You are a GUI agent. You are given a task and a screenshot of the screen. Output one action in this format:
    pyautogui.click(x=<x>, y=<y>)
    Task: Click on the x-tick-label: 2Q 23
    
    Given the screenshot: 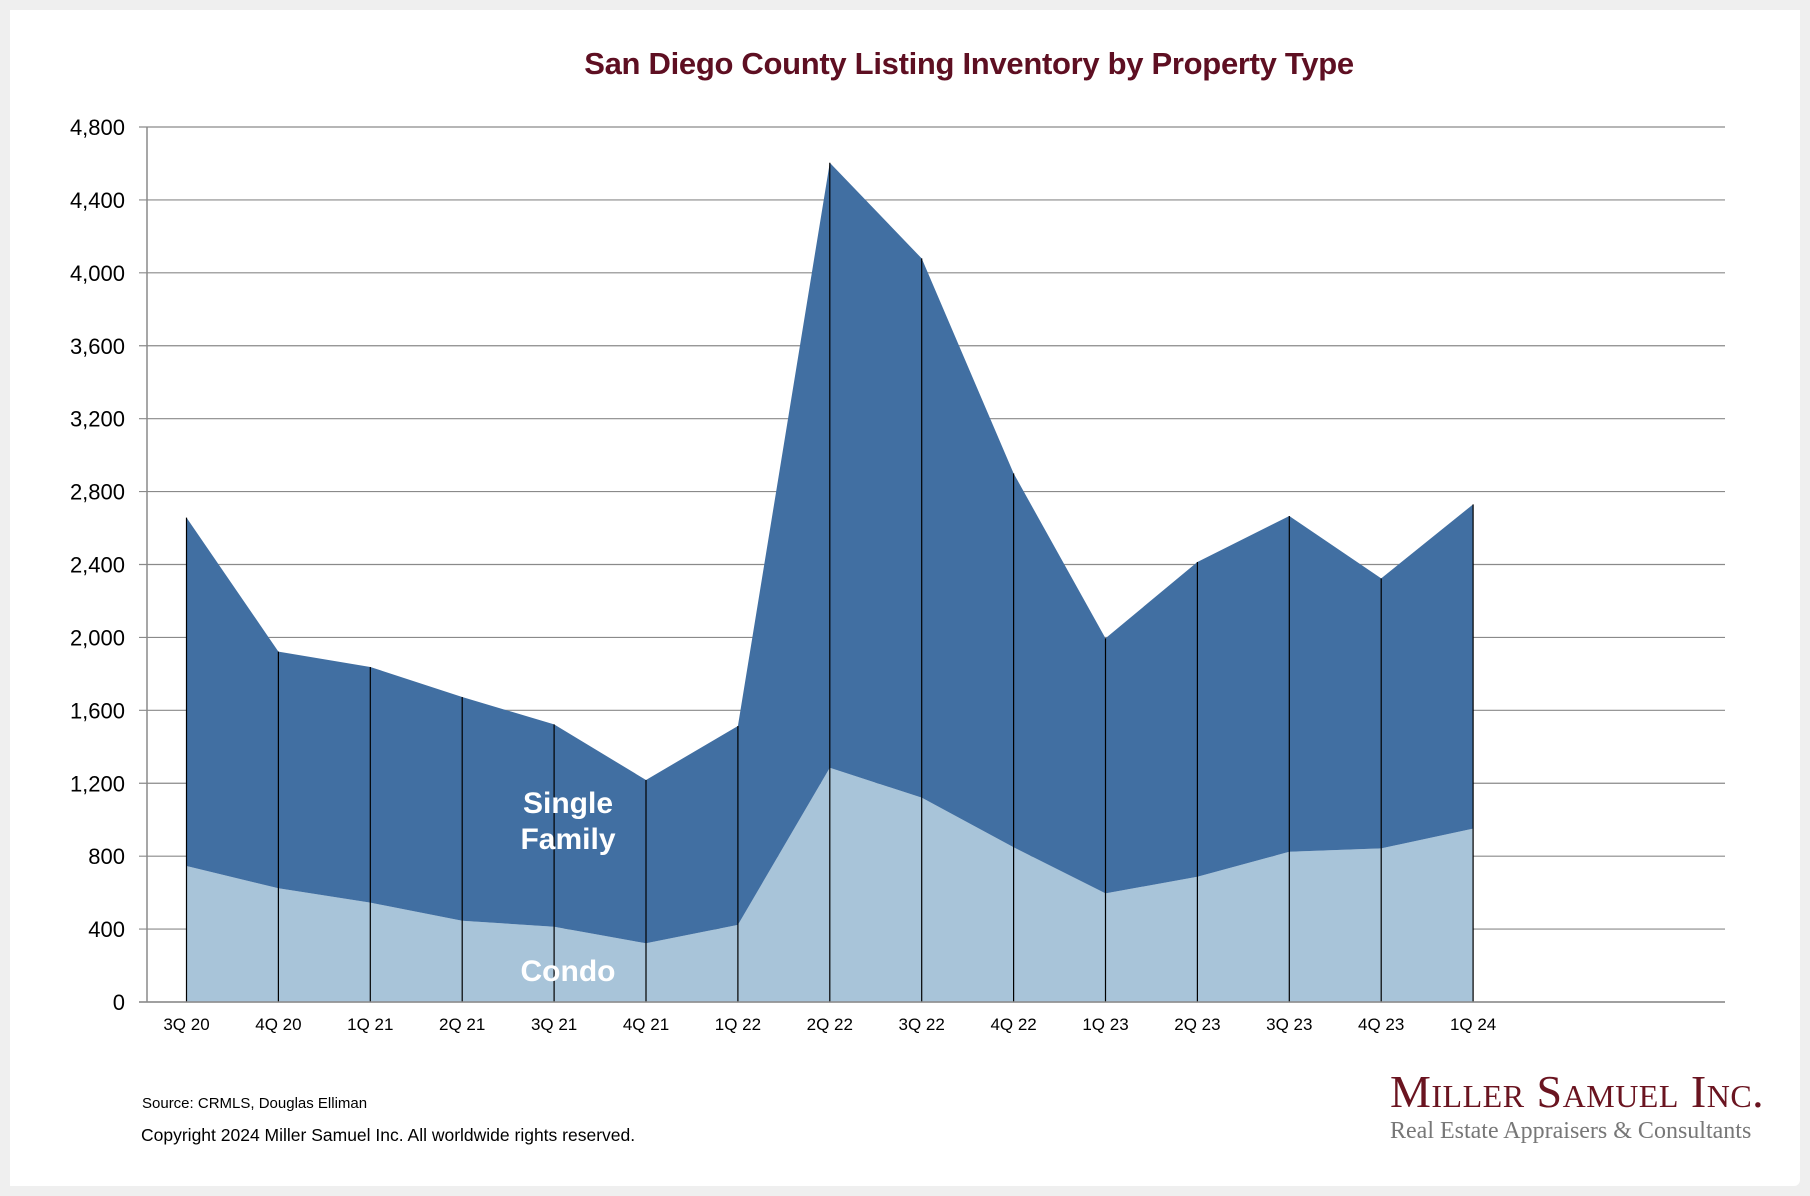 What is the action you would take?
    pyautogui.click(x=1197, y=1024)
    